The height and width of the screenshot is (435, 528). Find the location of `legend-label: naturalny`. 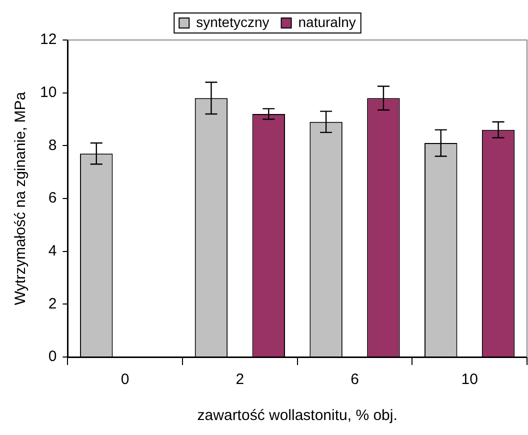

legend-label: naturalny is located at coordinates (327, 22).